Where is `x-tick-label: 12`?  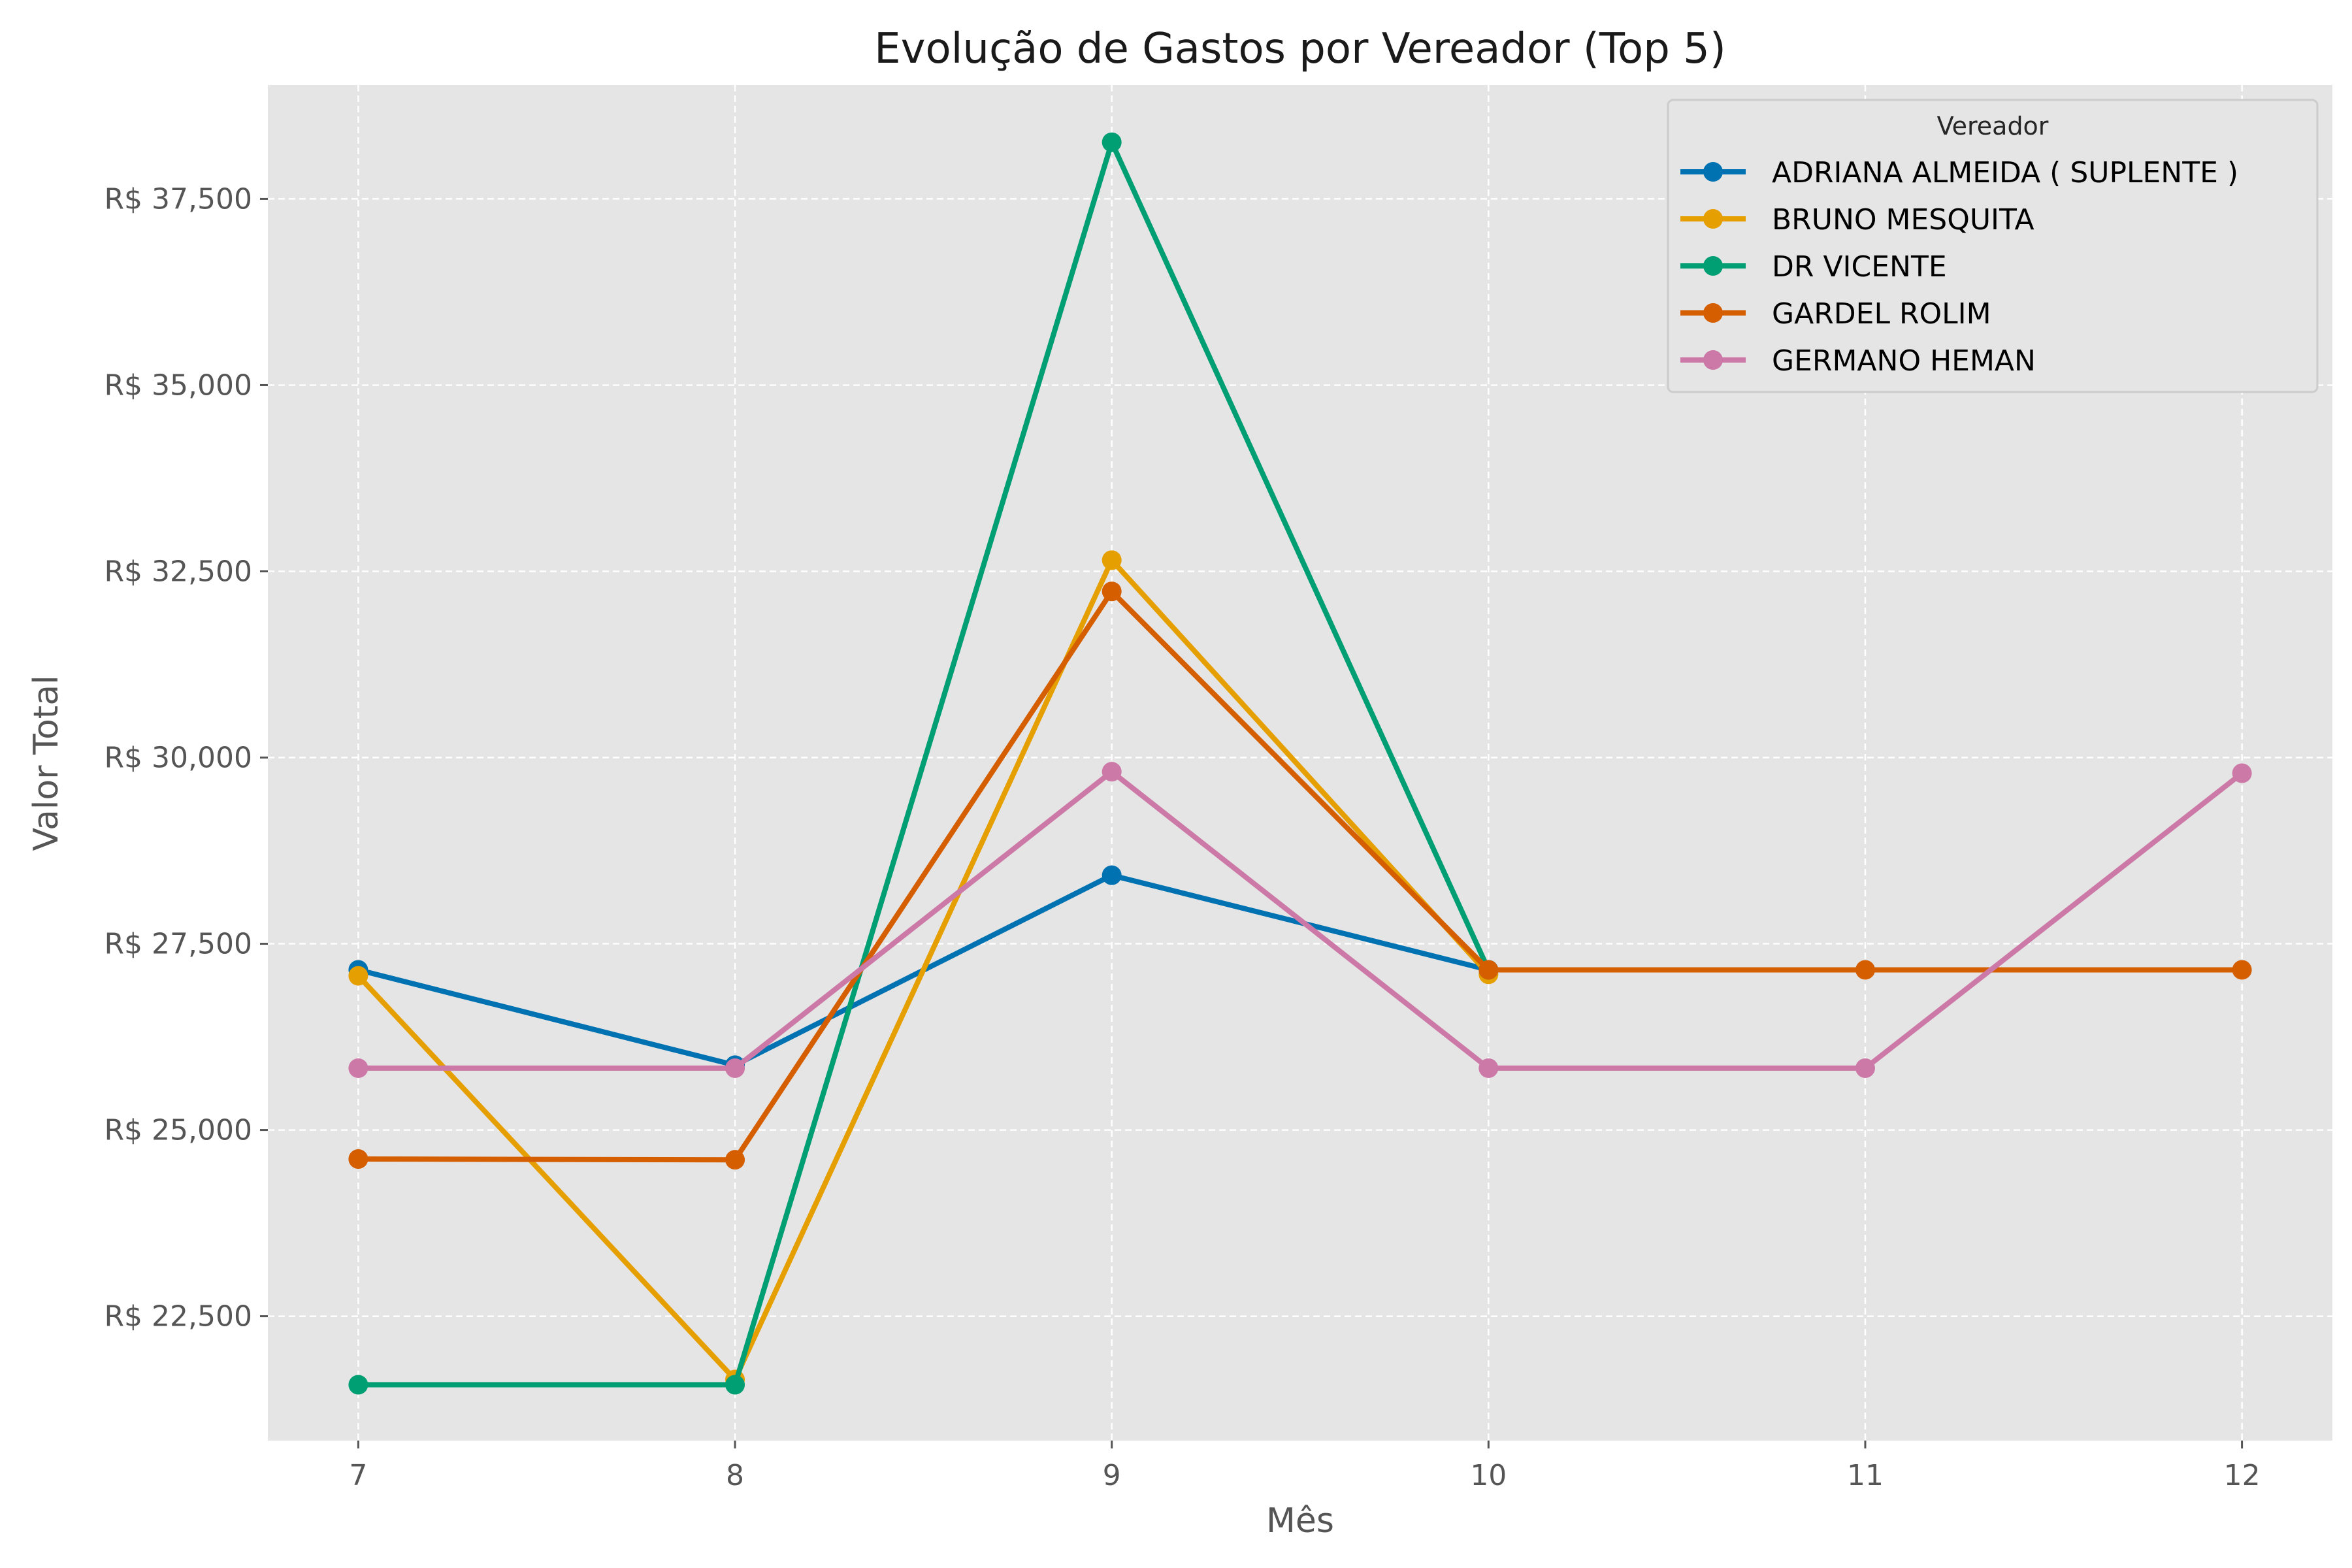
x-tick-label: 12 is located at coordinates (2242, 1475).